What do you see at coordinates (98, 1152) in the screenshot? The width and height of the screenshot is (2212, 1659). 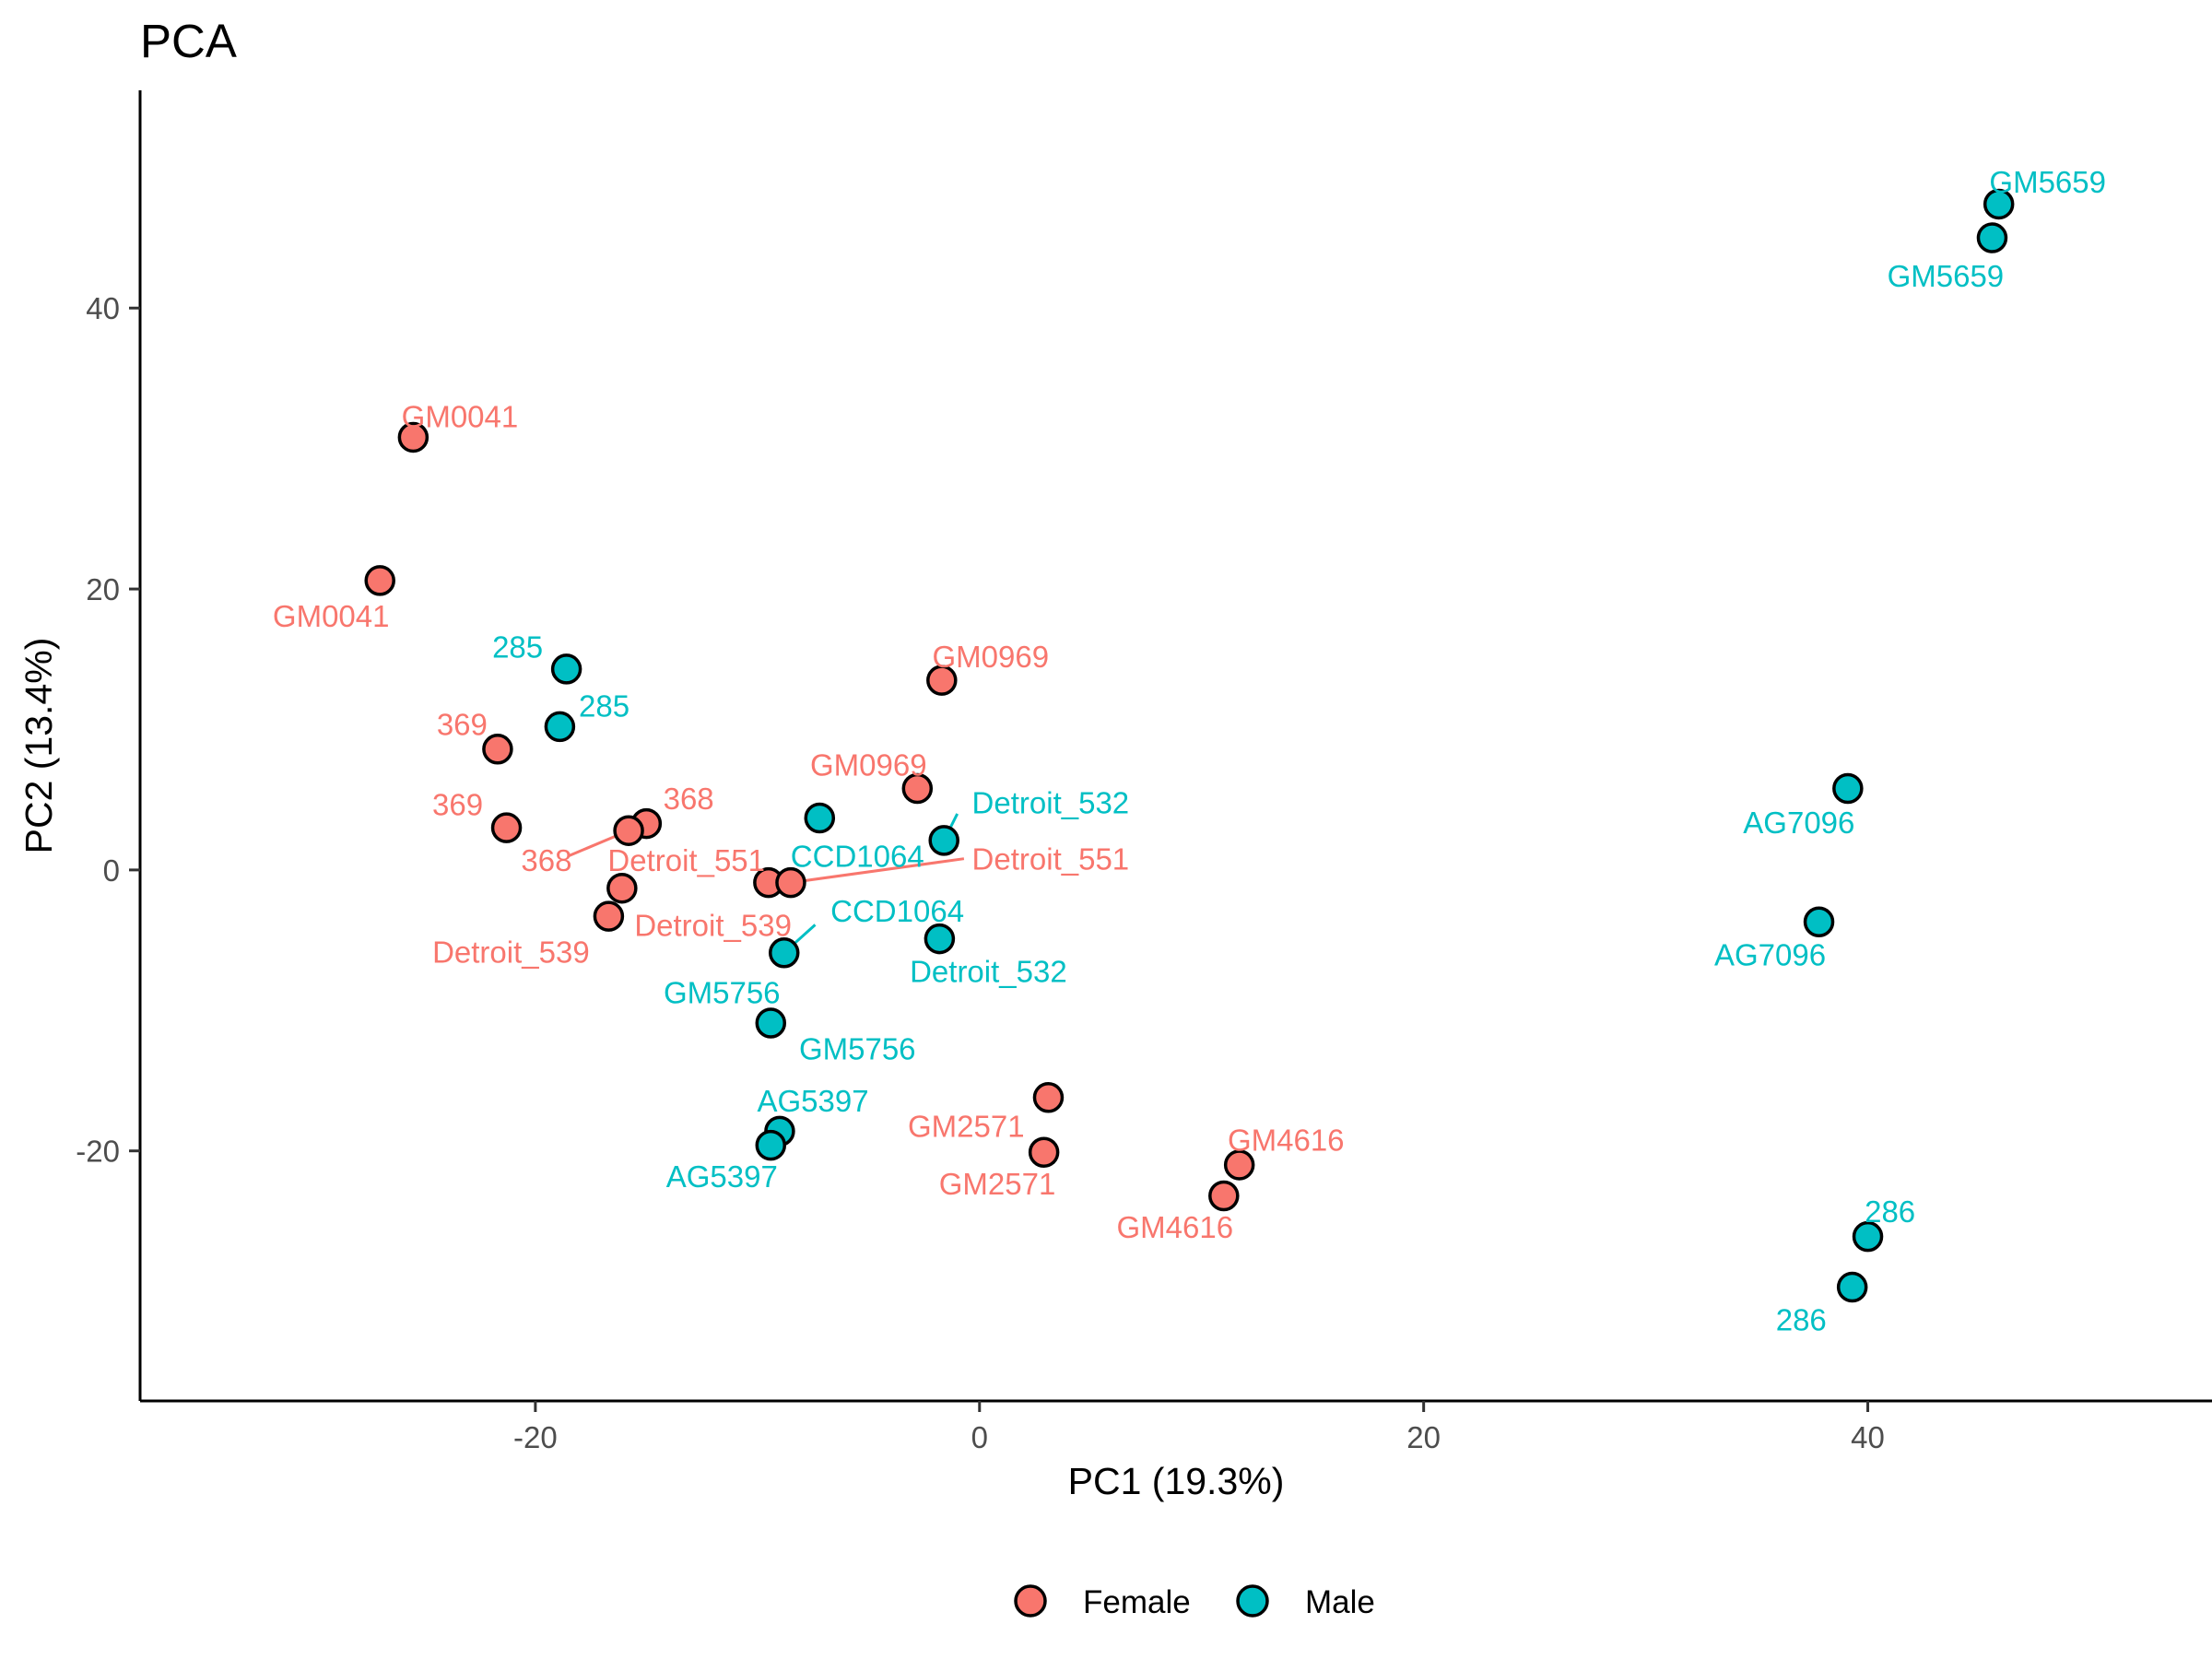 I see `y-tick-label: -20` at bounding box center [98, 1152].